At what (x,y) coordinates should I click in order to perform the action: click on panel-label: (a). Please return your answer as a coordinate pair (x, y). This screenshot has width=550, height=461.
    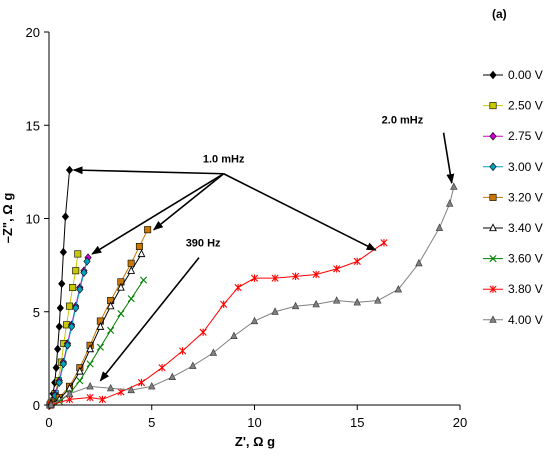
    Looking at the image, I should click on (499, 14).